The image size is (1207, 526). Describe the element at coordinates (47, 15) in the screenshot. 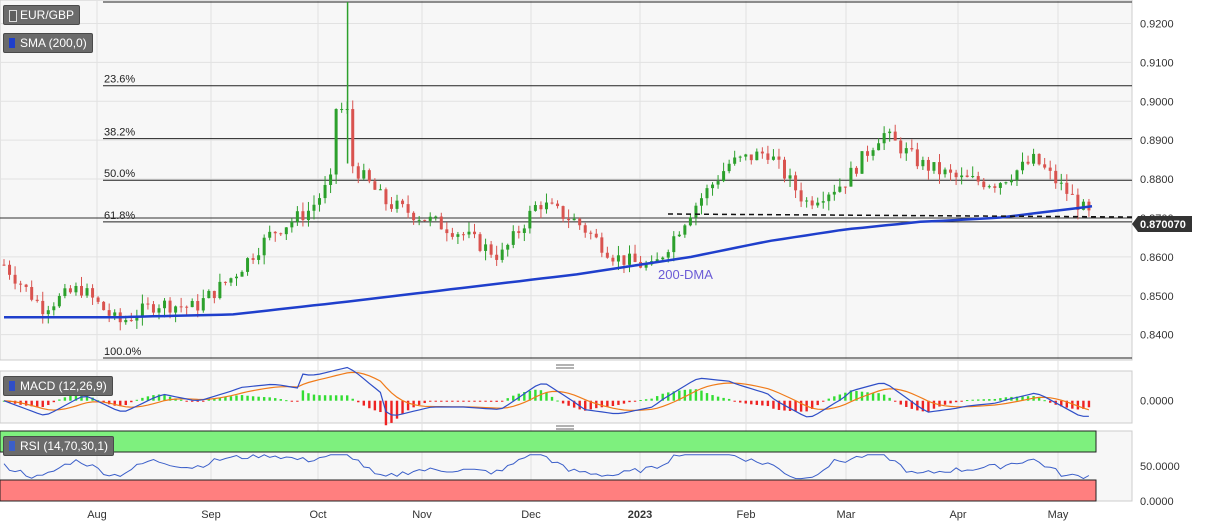

I see `symbol-text: EUR/GBP` at that location.